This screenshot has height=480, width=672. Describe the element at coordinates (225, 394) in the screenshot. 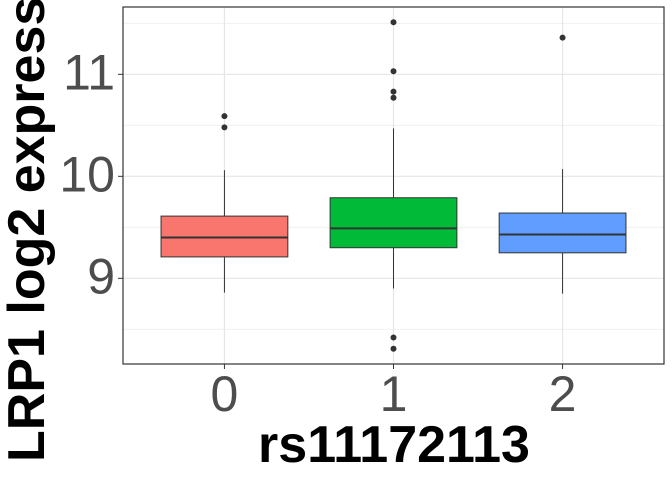

I see `x-tick-label: 0` at that location.